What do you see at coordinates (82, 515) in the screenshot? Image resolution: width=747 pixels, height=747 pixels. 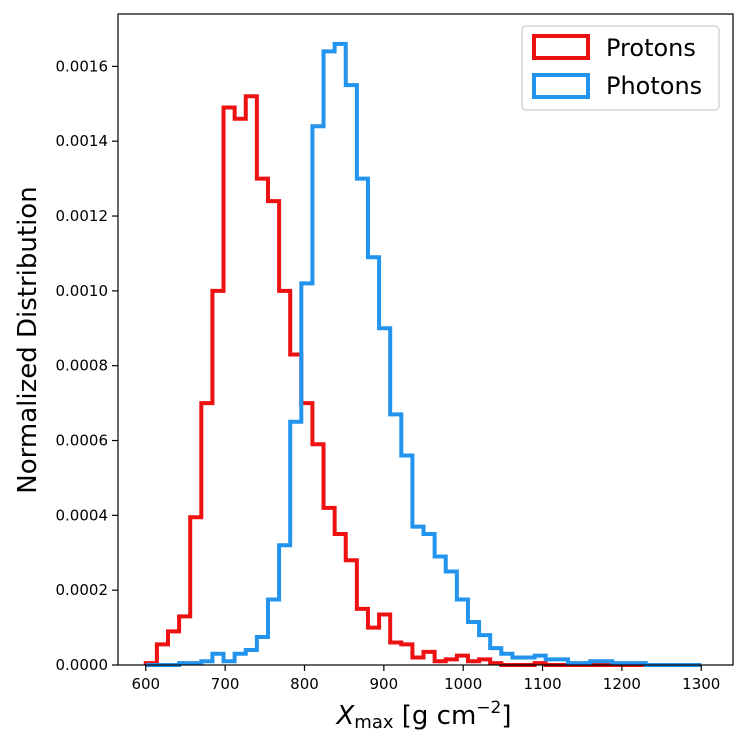 I see `y-tick-label: 0.0004` at bounding box center [82, 515].